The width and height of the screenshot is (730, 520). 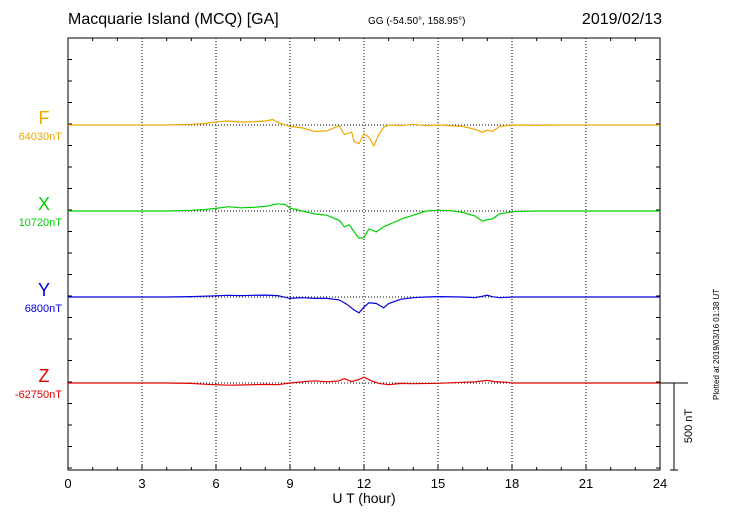 I want to click on x-tick-label: 15, so click(x=438, y=483).